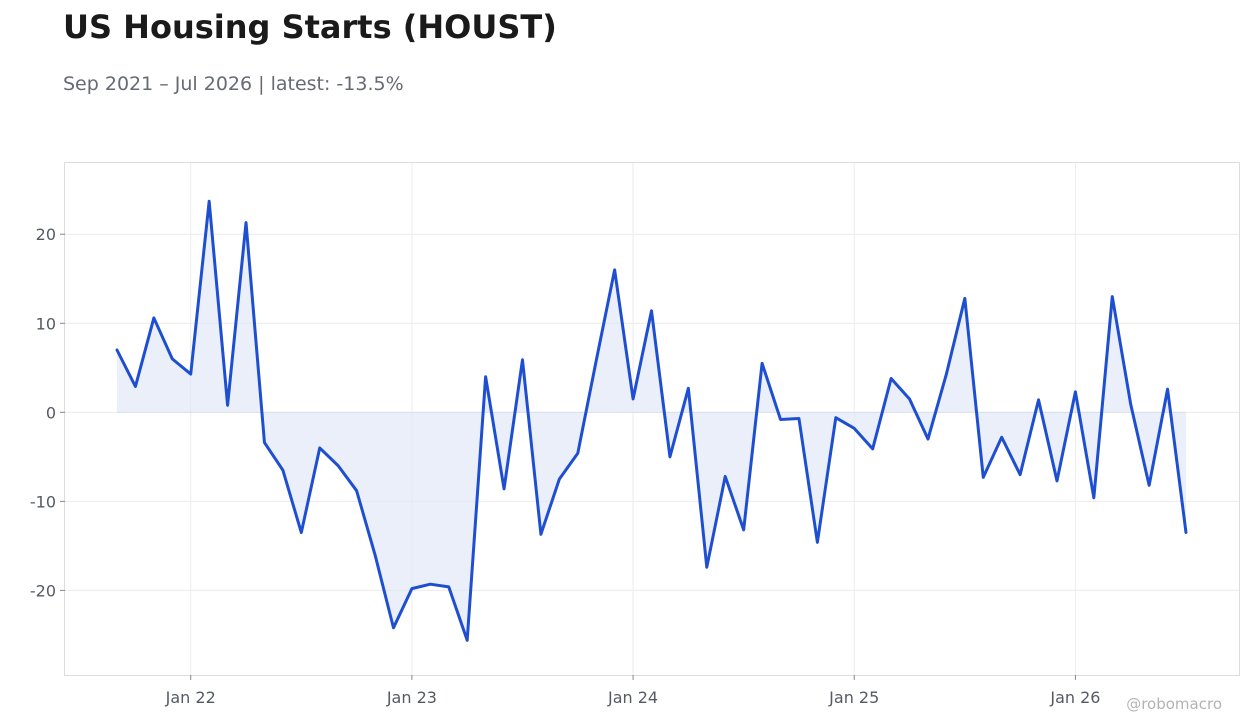  Describe the element at coordinates (190, 697) in the screenshot. I see `x-tick-label: Jan 22` at that location.